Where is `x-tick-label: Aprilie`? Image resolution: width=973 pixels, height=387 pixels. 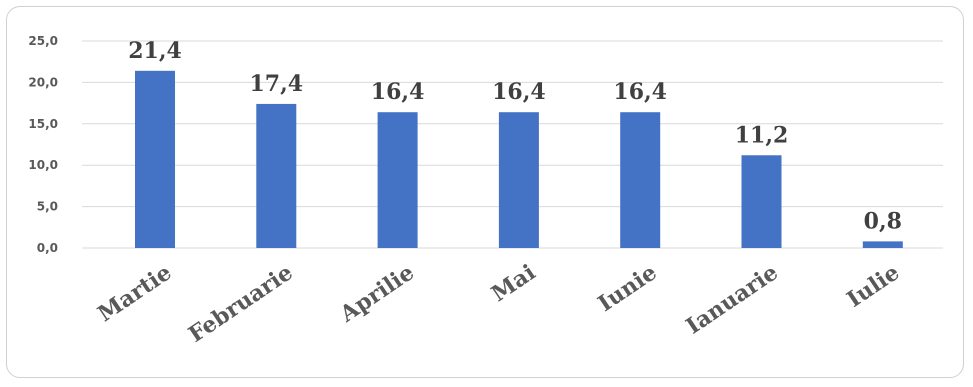 x-tick-label: Aprilie is located at coordinates (377, 293).